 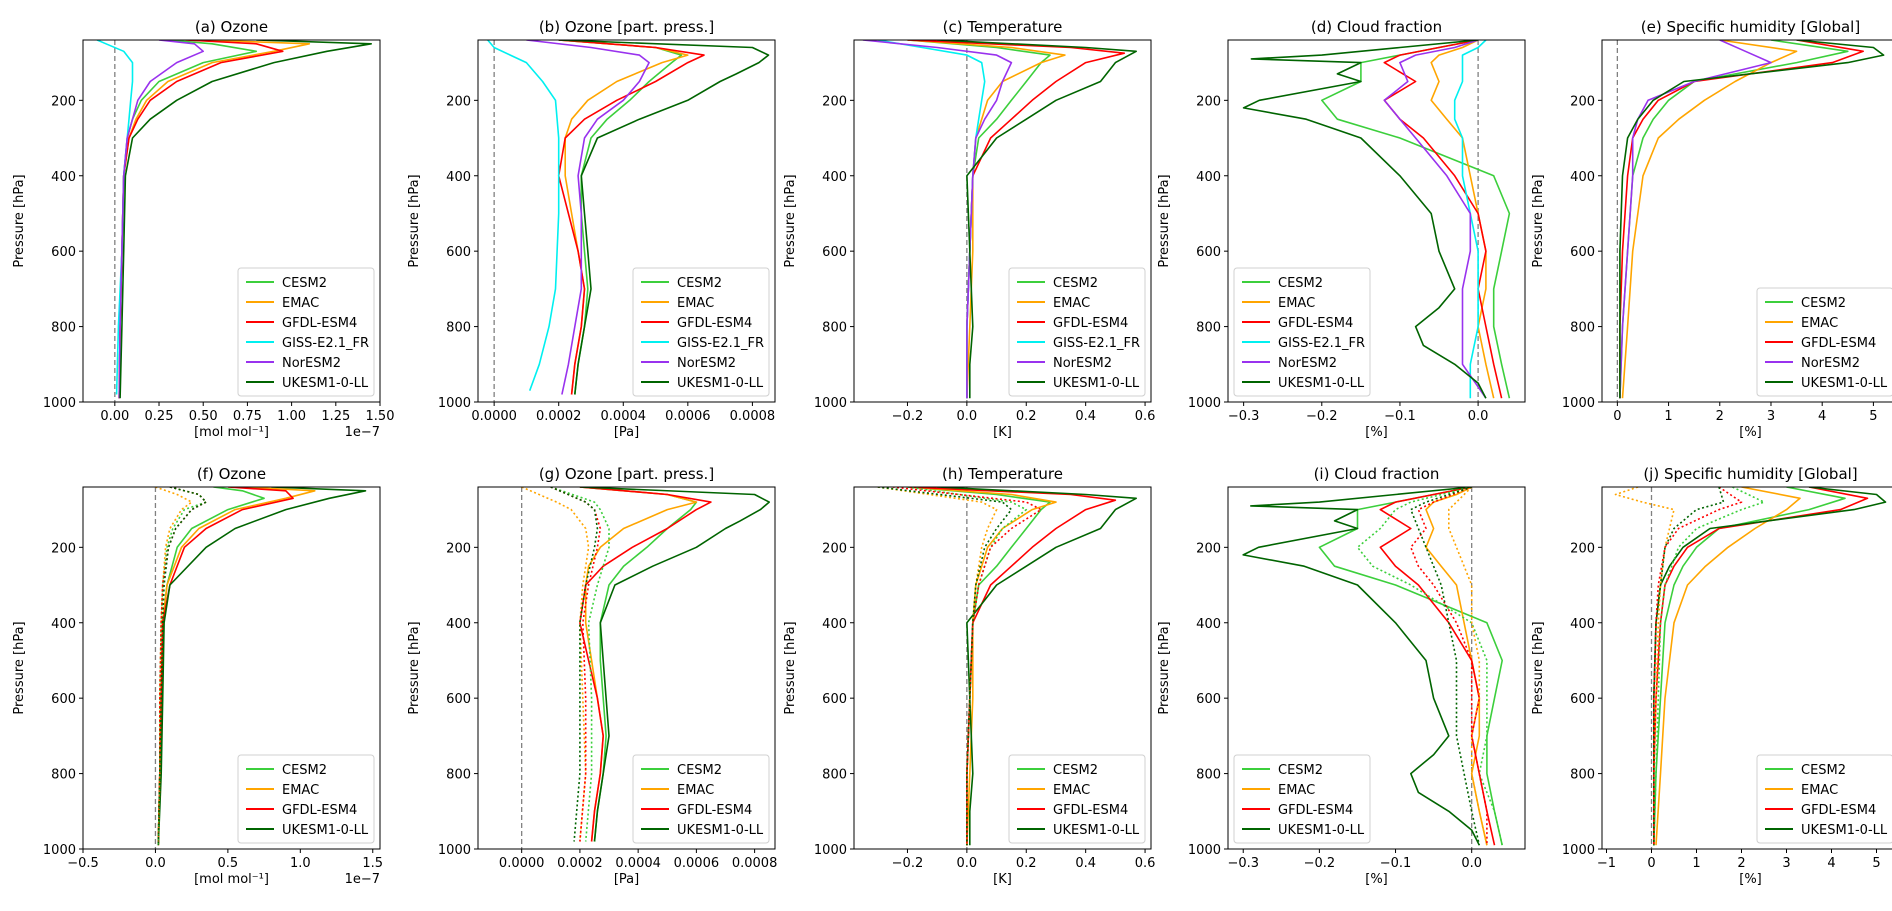 I want to click on panel-title: (j) Specific humidity [Global], so click(x=1750, y=474).